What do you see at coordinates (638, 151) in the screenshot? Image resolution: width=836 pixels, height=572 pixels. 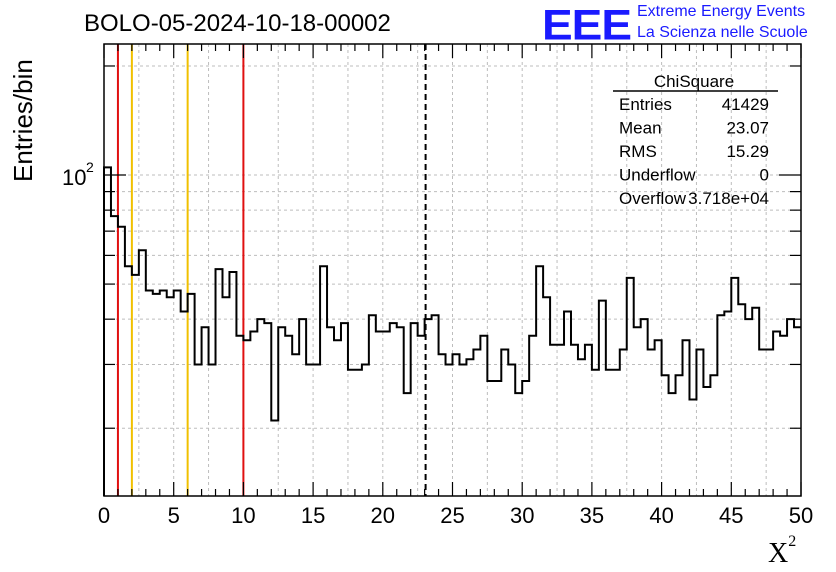 I see `stats-row-label: RMS` at bounding box center [638, 151].